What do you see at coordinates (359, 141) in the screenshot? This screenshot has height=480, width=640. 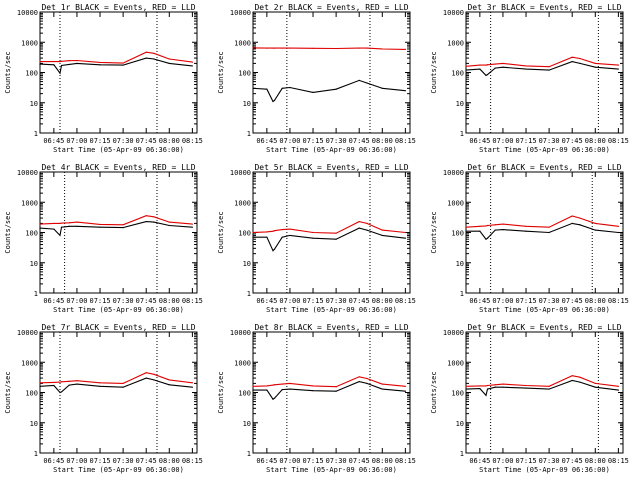 I see `x-tick-label: 07:45` at bounding box center [359, 141].